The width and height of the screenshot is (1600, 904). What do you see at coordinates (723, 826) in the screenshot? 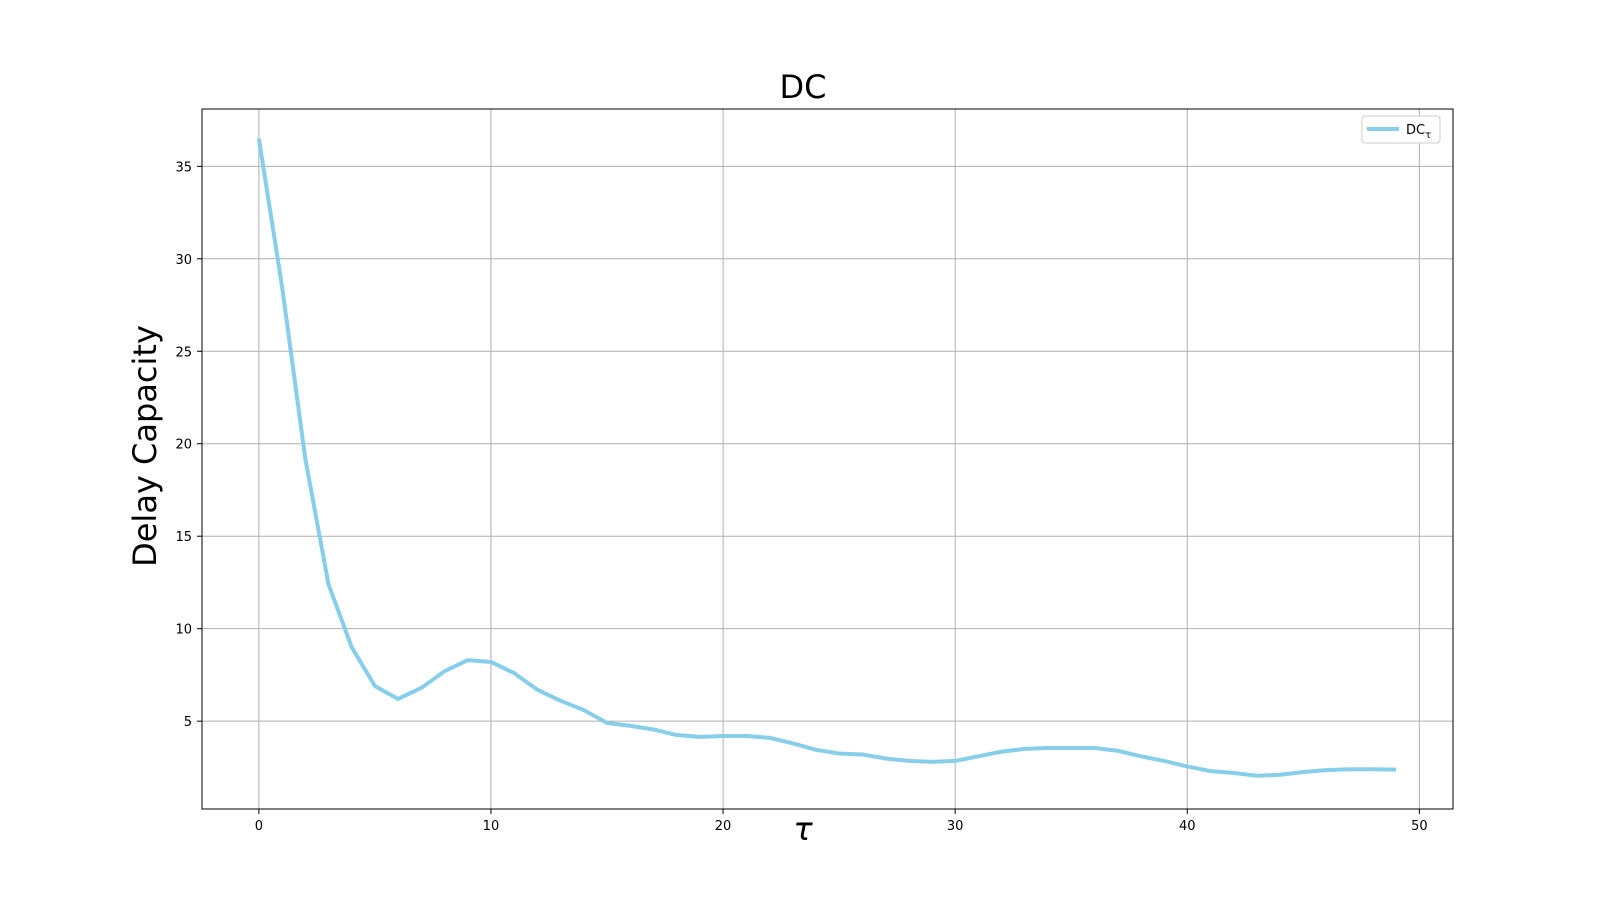
I see `x-tick-label: 20` at bounding box center [723, 826].